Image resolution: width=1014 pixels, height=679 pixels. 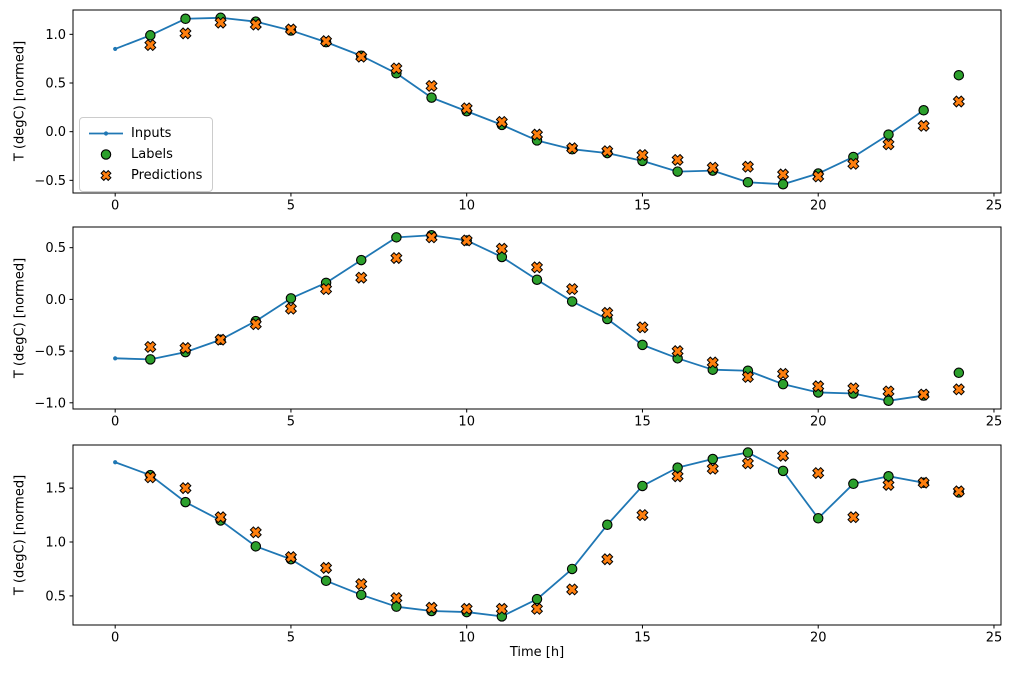 I want to click on legend-label: Predictions, so click(x=167, y=175).